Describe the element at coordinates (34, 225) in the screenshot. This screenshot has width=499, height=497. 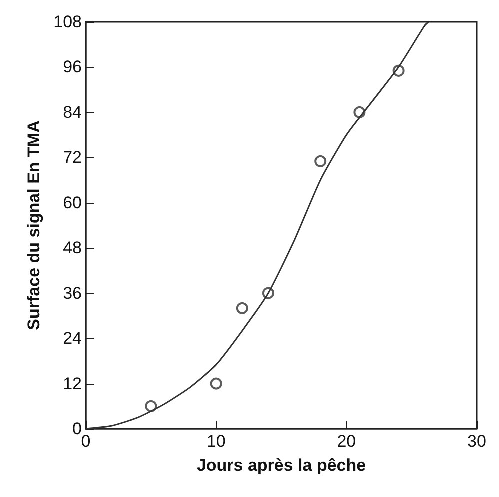
I see `y-axis-title: Surface du signal En TMA` at that location.